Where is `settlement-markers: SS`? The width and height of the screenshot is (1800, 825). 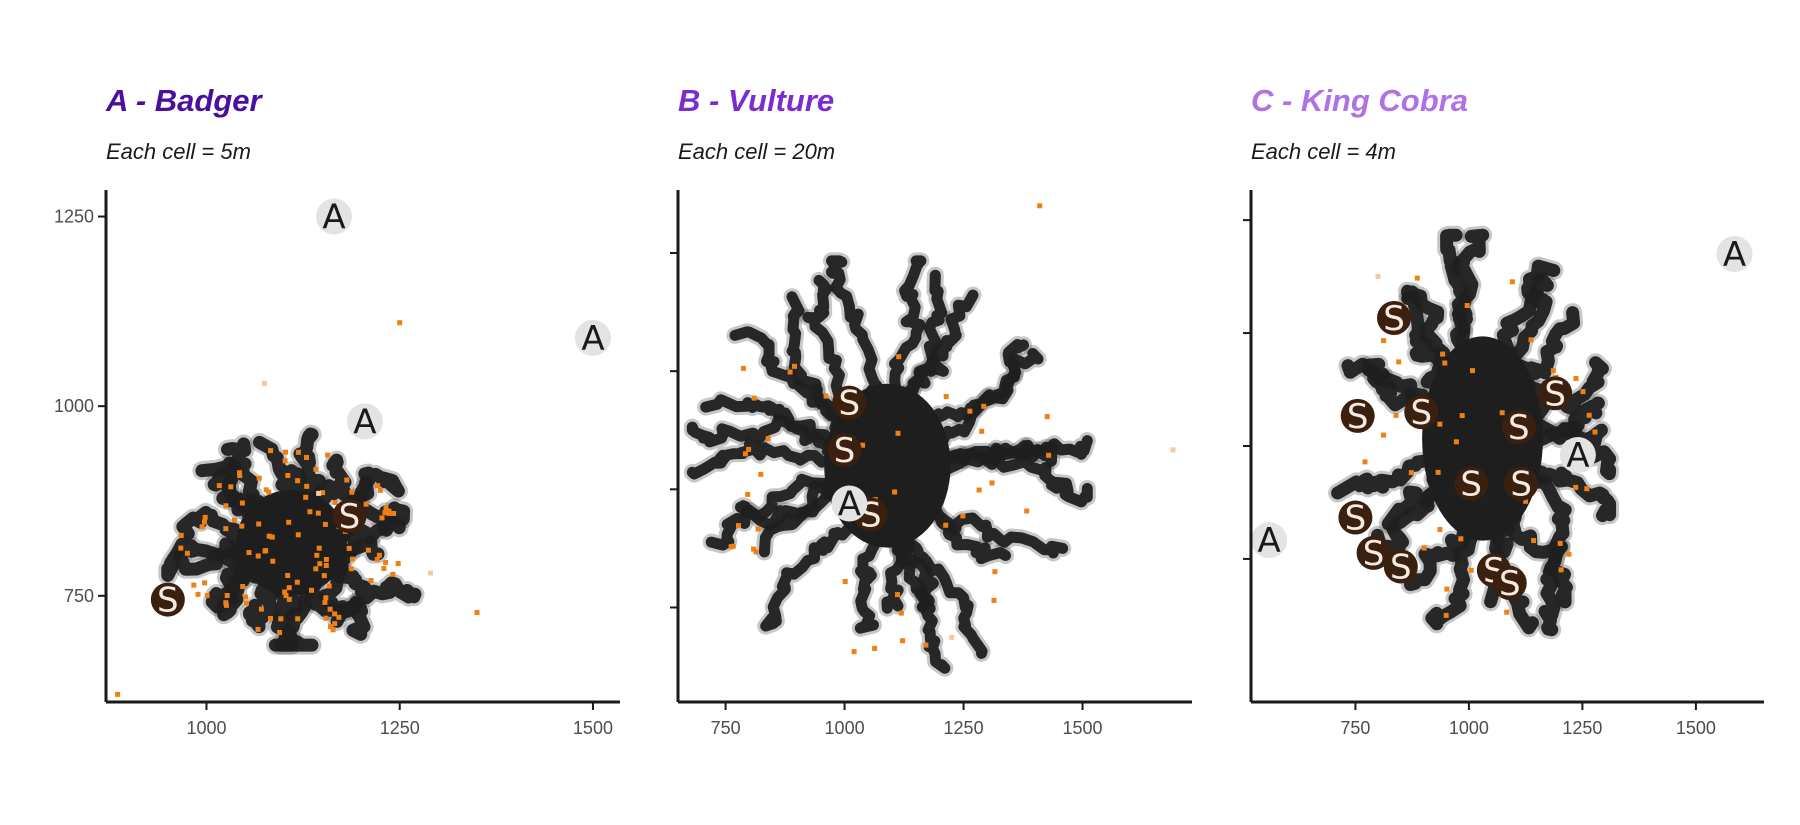
settlement-markers: SS is located at coordinates (258, 559).